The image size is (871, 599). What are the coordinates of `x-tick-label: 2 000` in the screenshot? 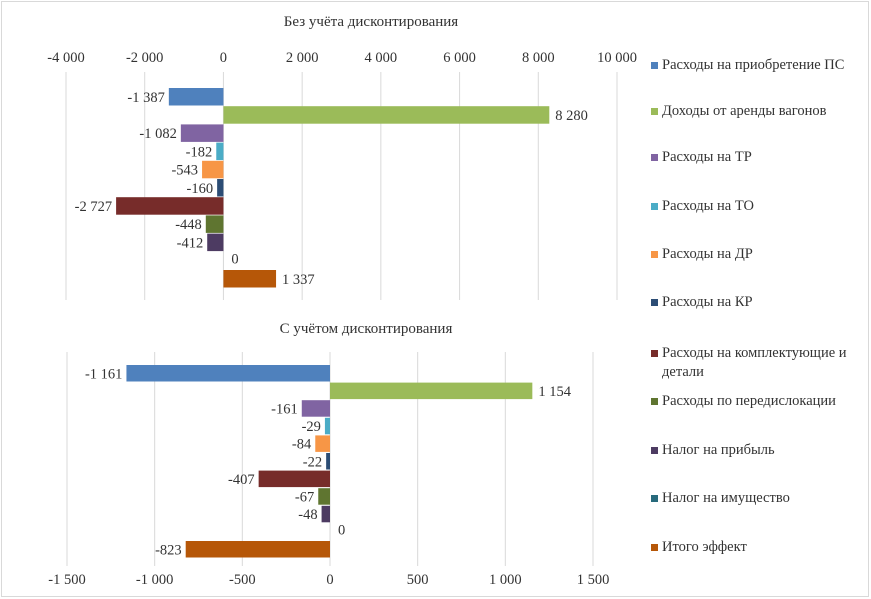 It's located at (302, 58).